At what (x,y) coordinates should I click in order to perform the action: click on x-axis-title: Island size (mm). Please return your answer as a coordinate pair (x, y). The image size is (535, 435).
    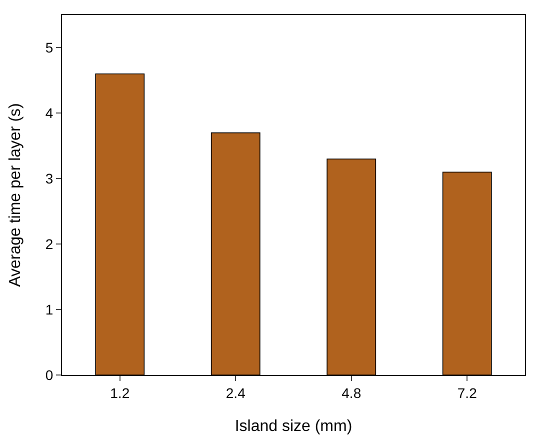
    Looking at the image, I should click on (293, 426).